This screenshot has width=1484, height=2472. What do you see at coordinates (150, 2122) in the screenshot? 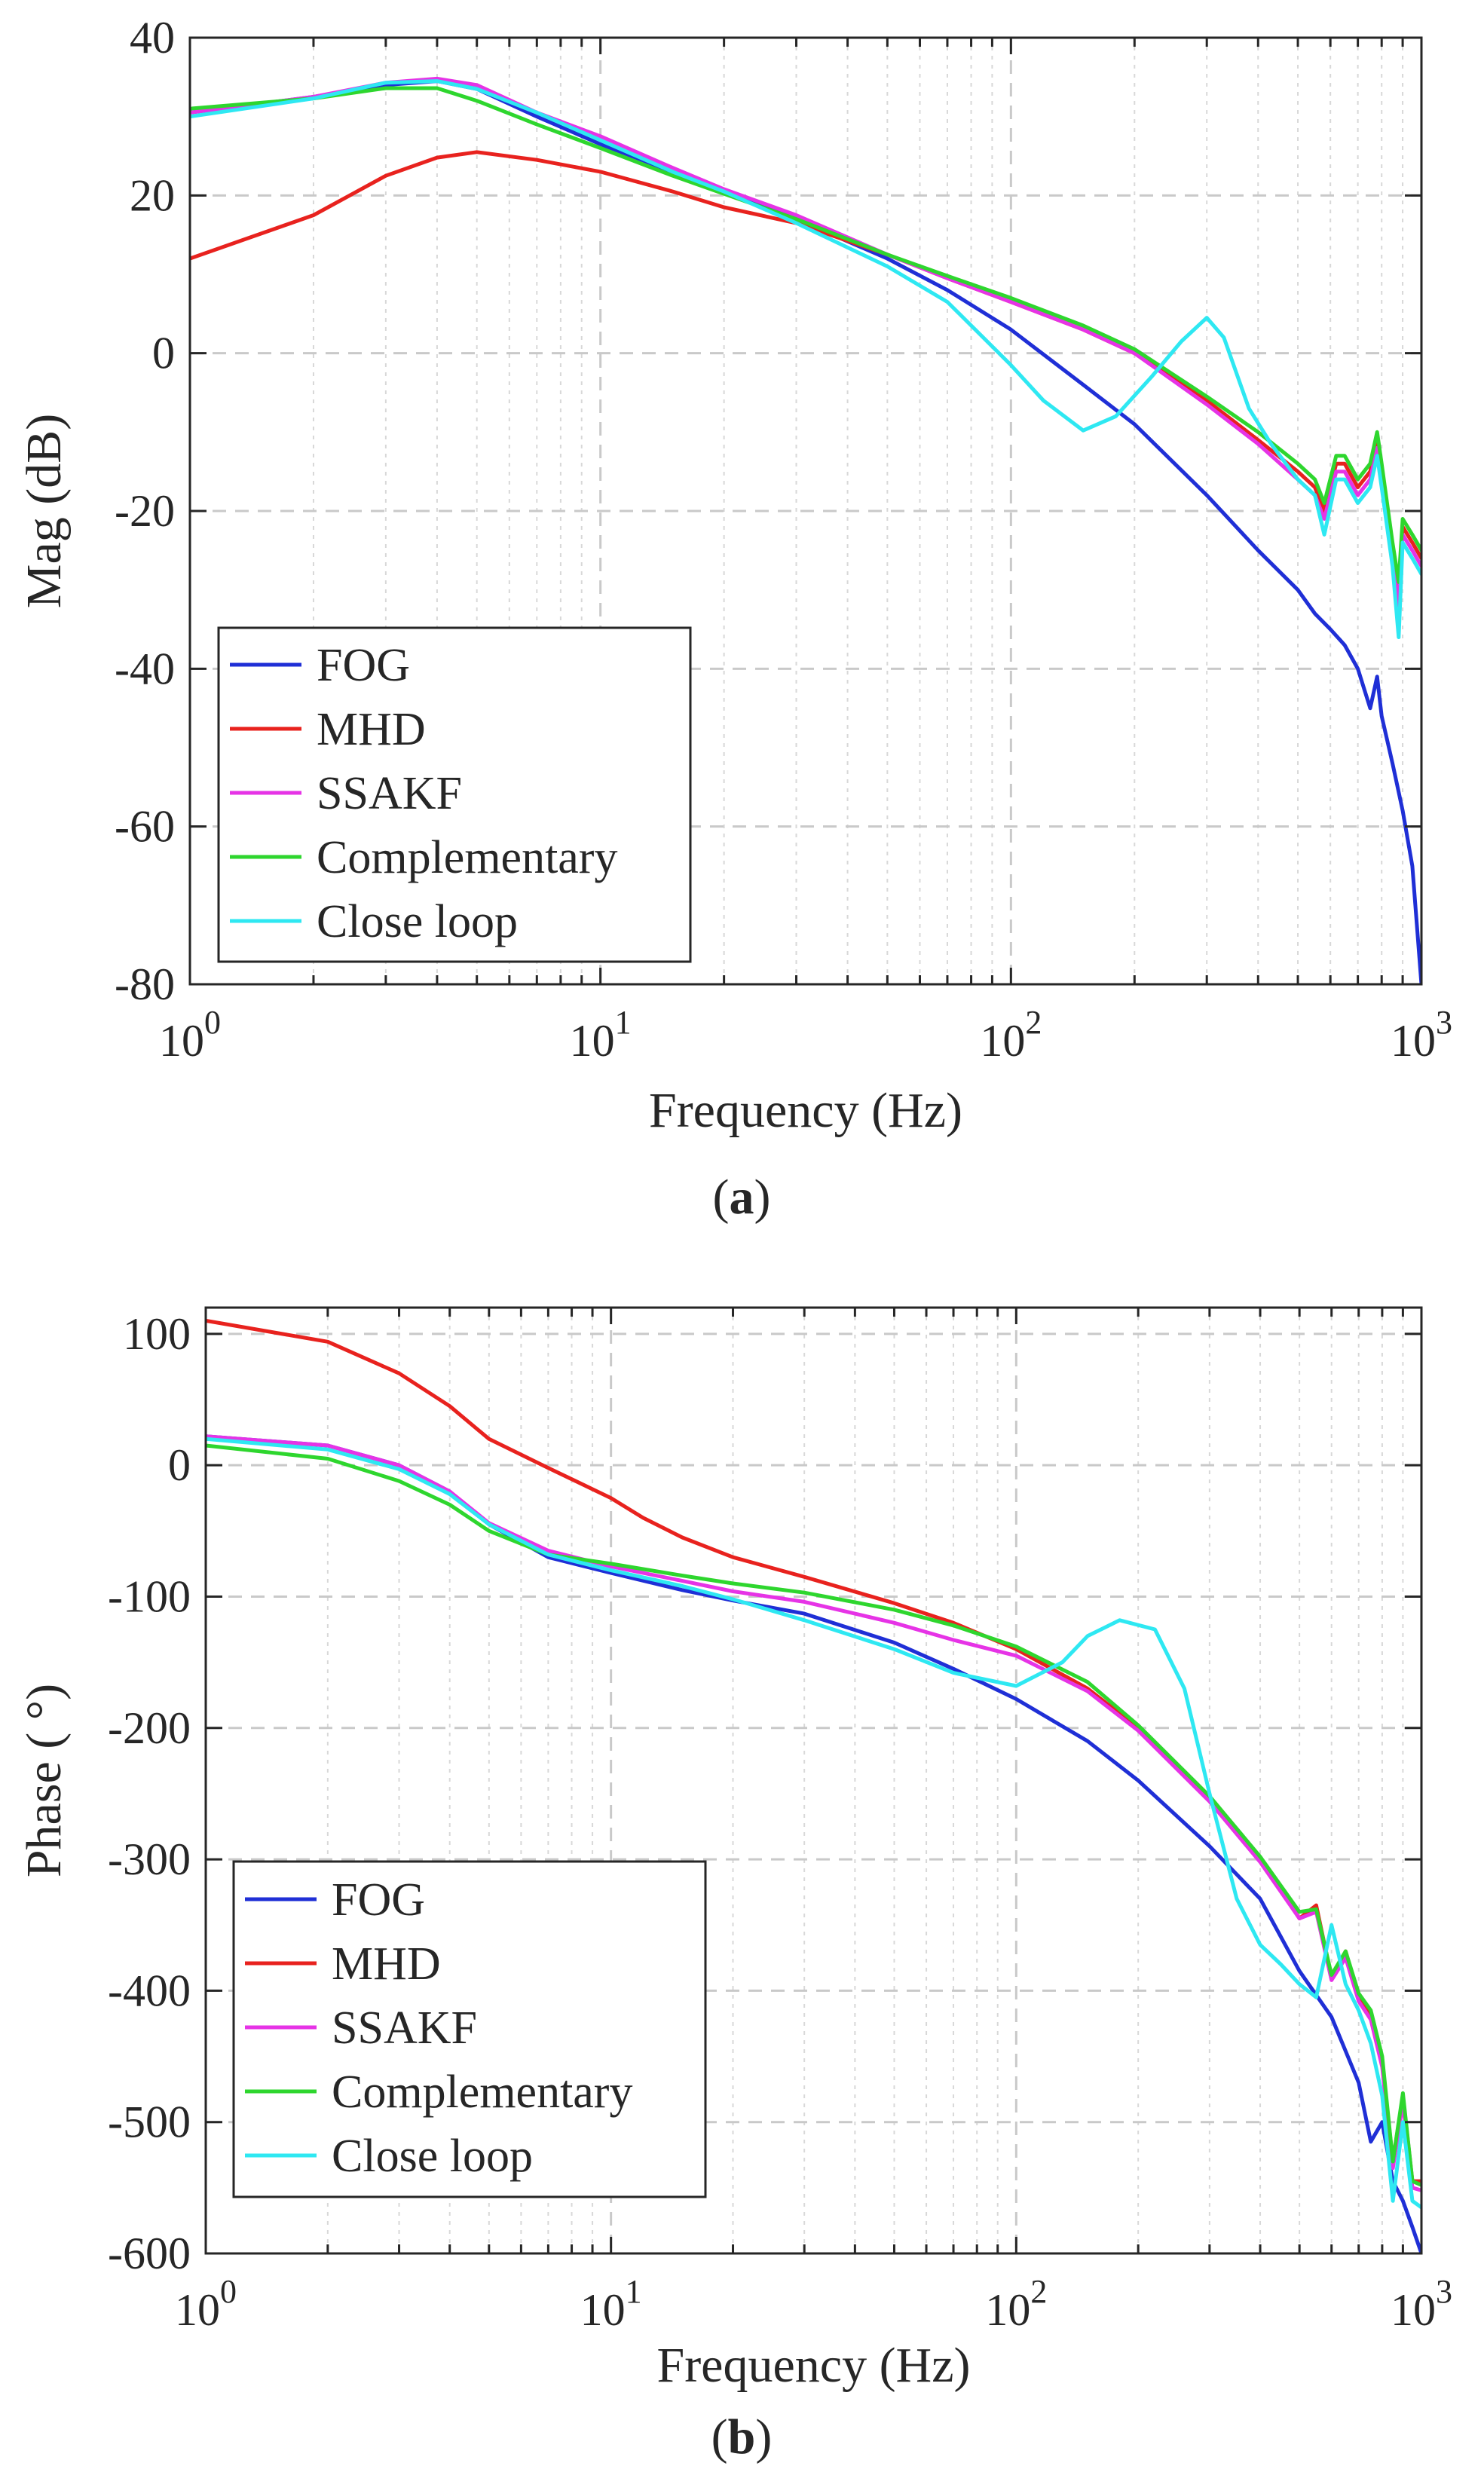
I see `y-tick-label: -500` at bounding box center [150, 2122].